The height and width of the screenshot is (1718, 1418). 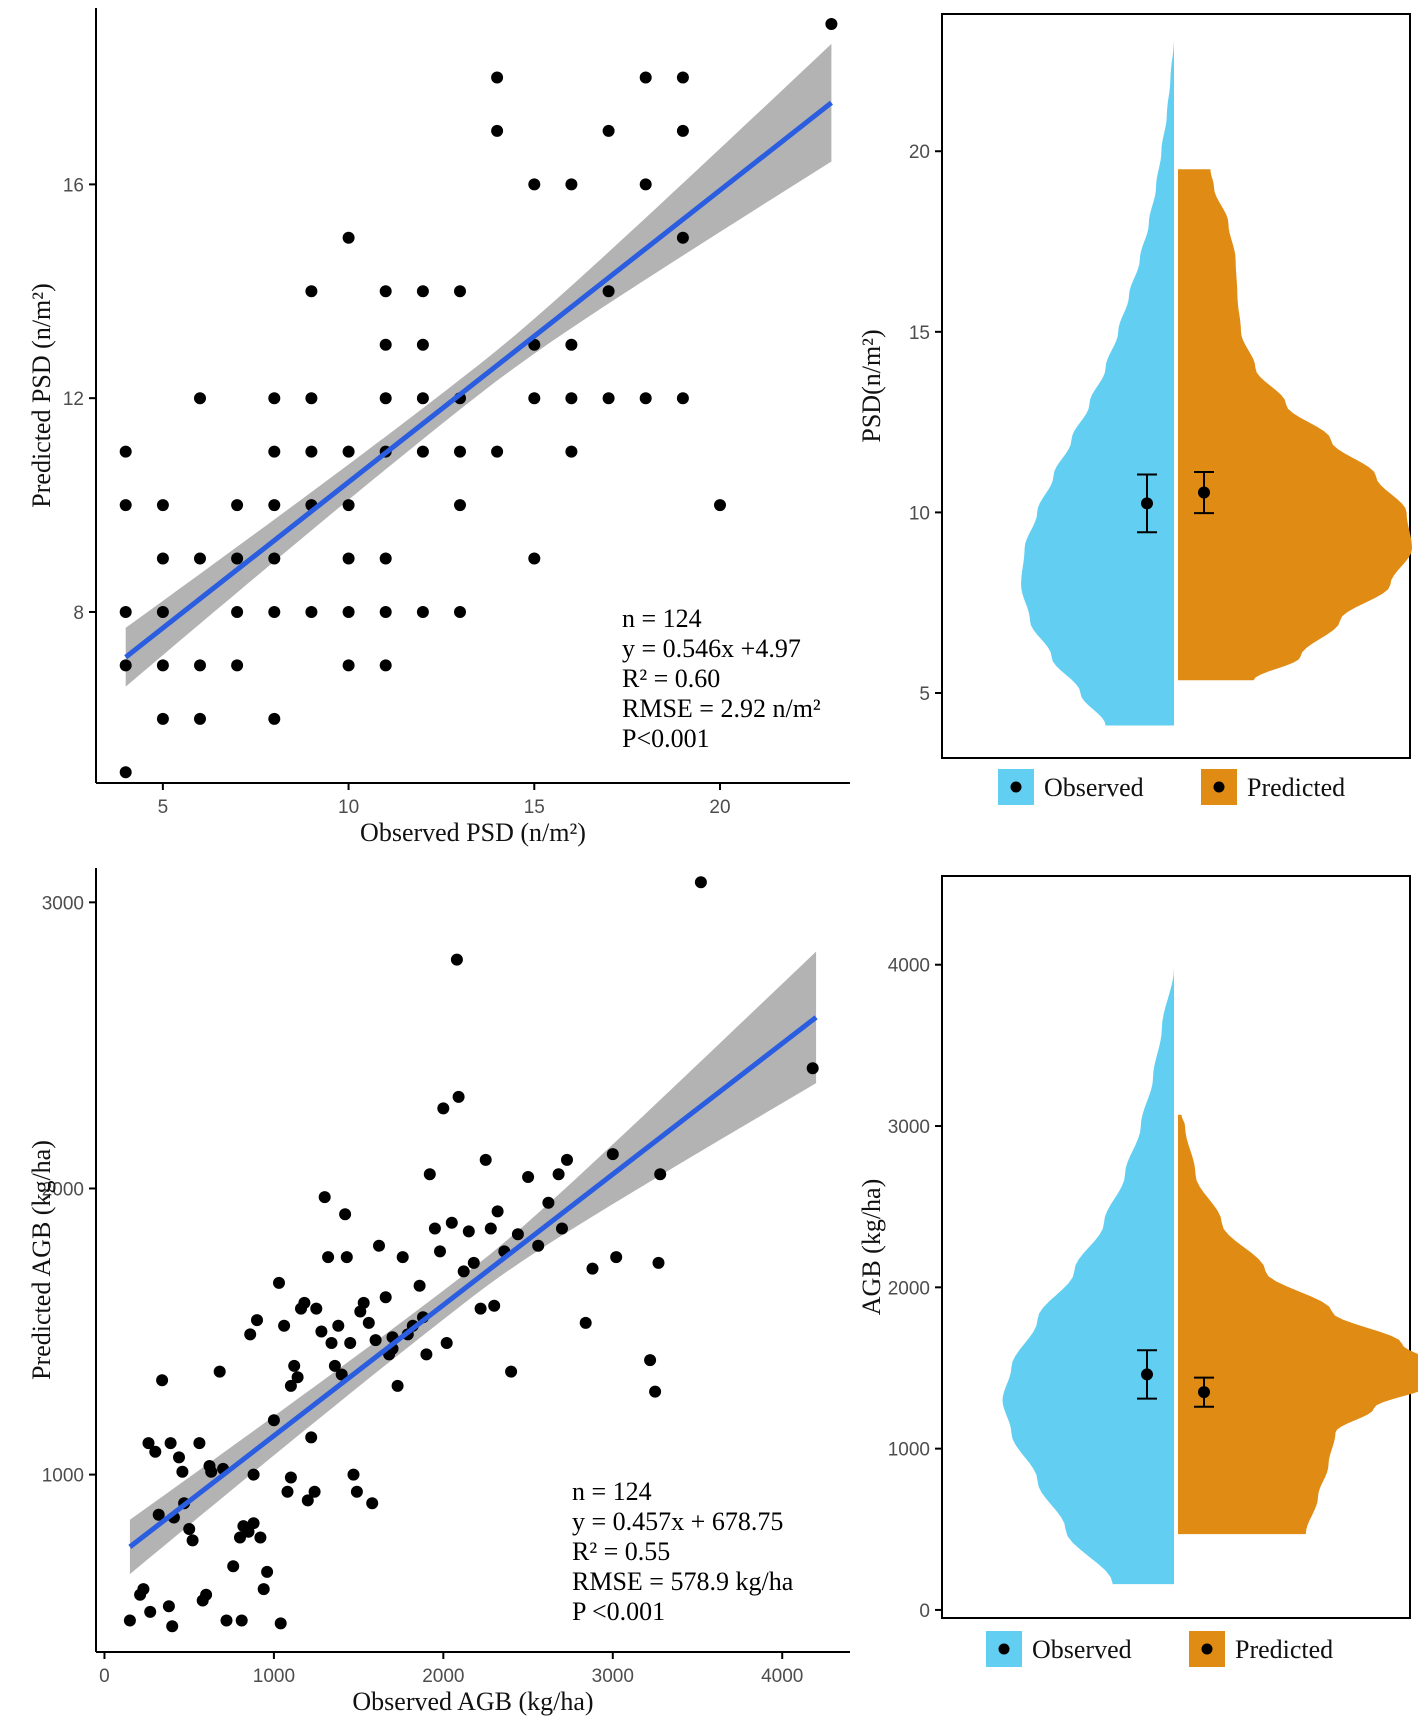 I want to click on x-tick-label: 0, so click(x=104, y=1676).